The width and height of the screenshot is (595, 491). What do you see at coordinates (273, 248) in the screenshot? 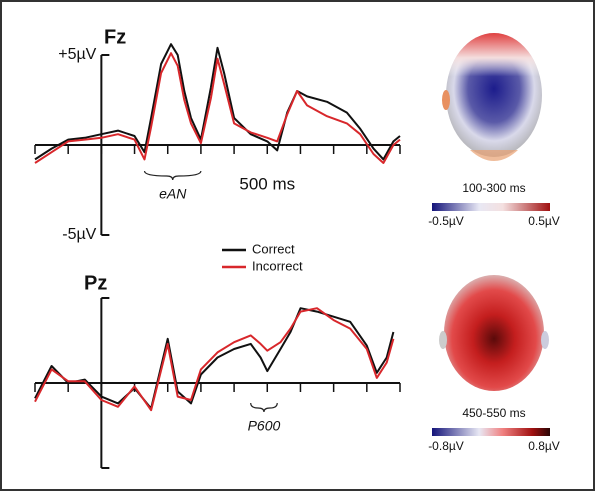
I see `legend-label: Correct` at bounding box center [273, 248].